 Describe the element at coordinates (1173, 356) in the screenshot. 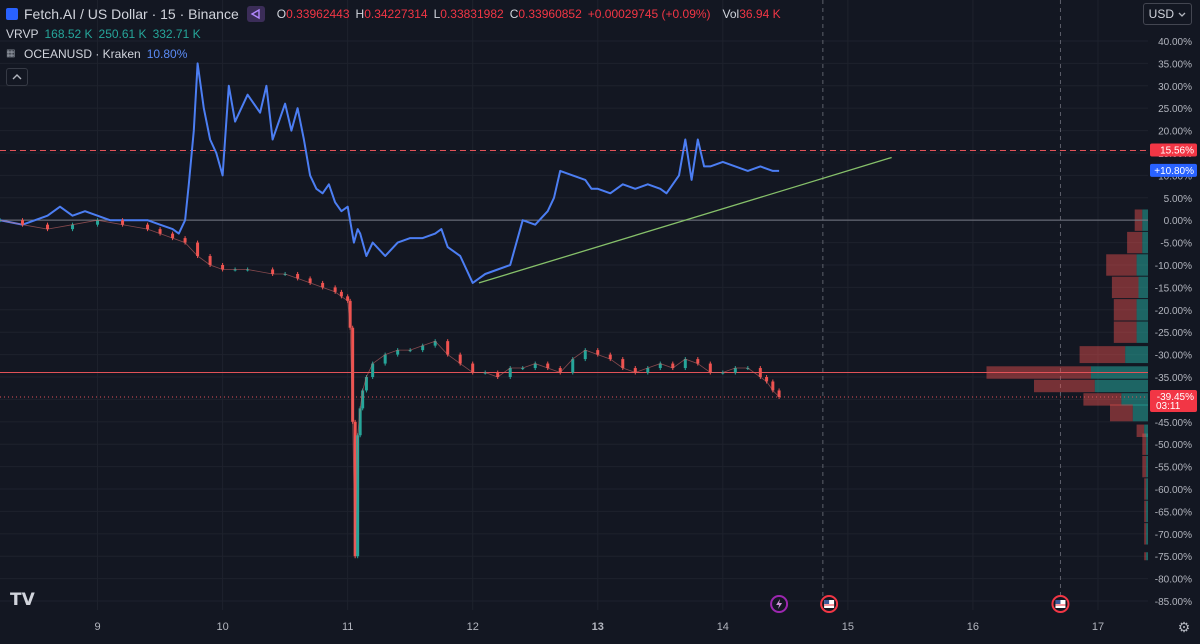

I see `y-tick-label: -30.00%` at that location.